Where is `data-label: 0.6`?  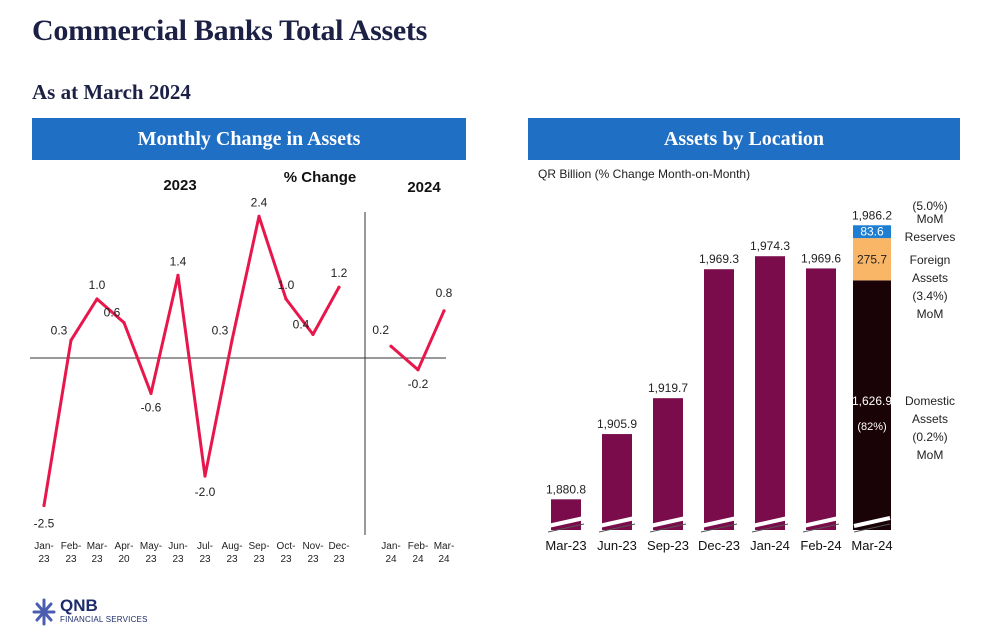 data-label: 0.6 is located at coordinates (112, 313).